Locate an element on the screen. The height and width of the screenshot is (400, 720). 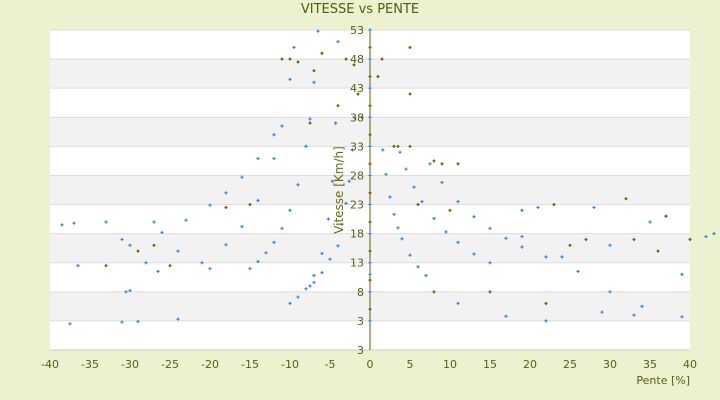
x-tick-label: -25 is located at coordinates (170, 364).